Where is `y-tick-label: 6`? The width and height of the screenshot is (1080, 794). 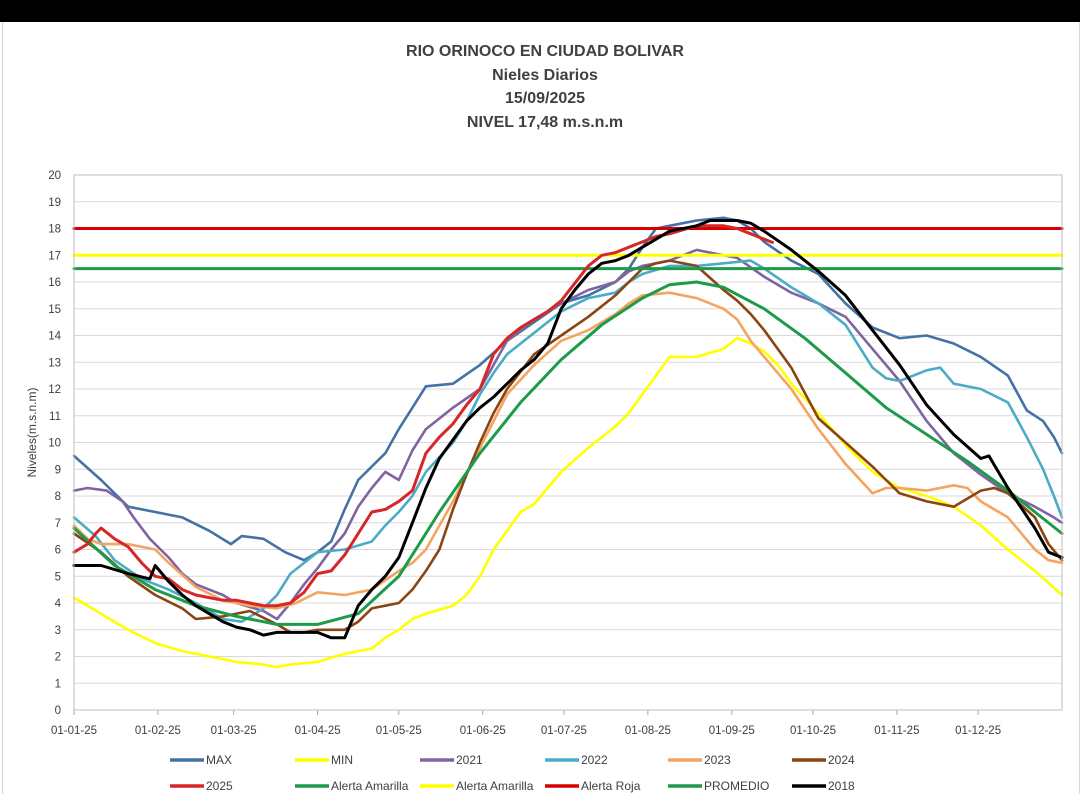 y-tick-label: 6 is located at coordinates (58, 551).